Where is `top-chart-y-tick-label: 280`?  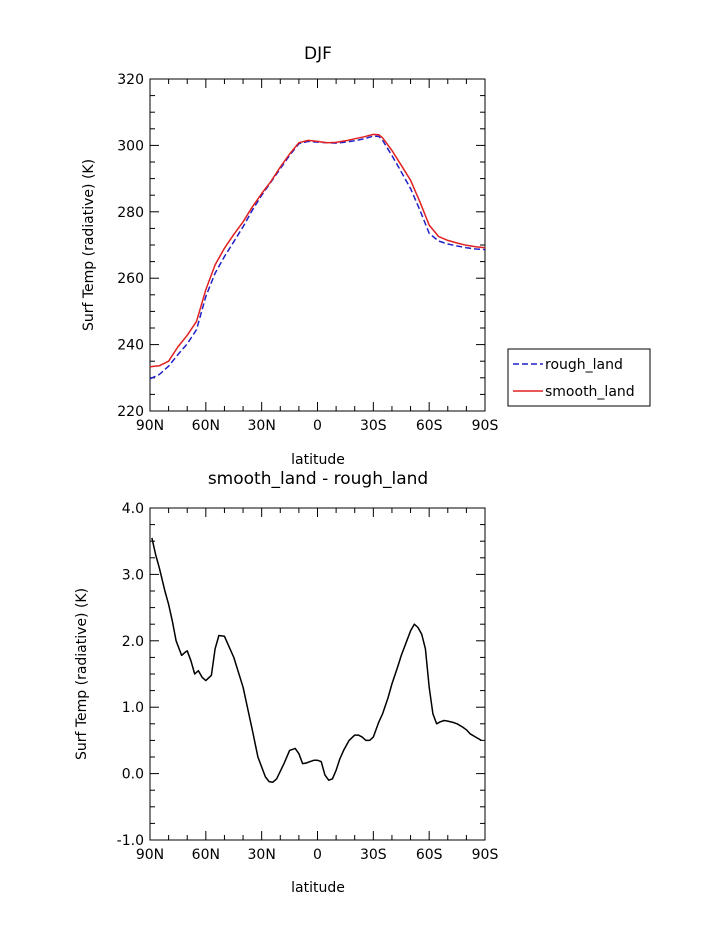 top-chart-y-tick-label: 280 is located at coordinates (130, 213).